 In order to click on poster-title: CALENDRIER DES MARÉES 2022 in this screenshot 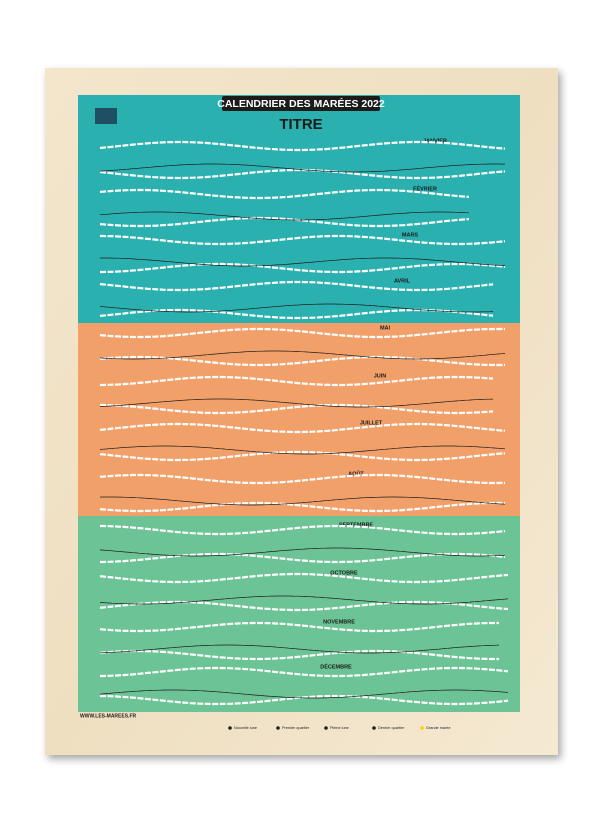, I will do `click(301, 103)`.